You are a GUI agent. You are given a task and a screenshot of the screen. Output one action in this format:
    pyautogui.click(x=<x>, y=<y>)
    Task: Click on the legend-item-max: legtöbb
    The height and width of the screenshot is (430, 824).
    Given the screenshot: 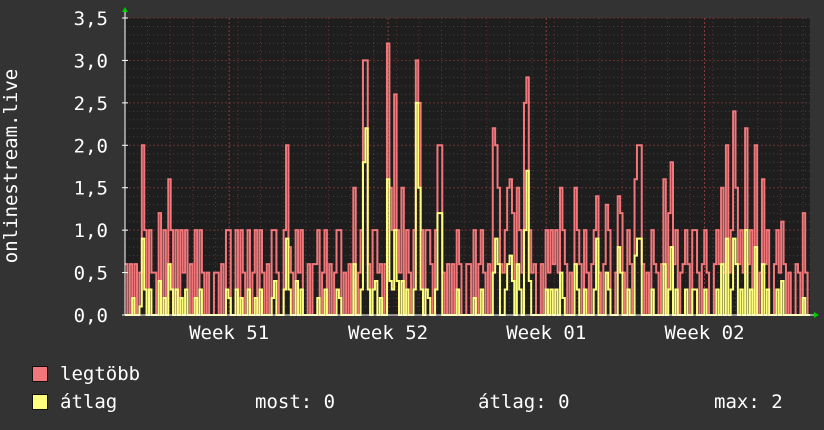 What is the action you would take?
    pyautogui.click(x=86, y=374)
    